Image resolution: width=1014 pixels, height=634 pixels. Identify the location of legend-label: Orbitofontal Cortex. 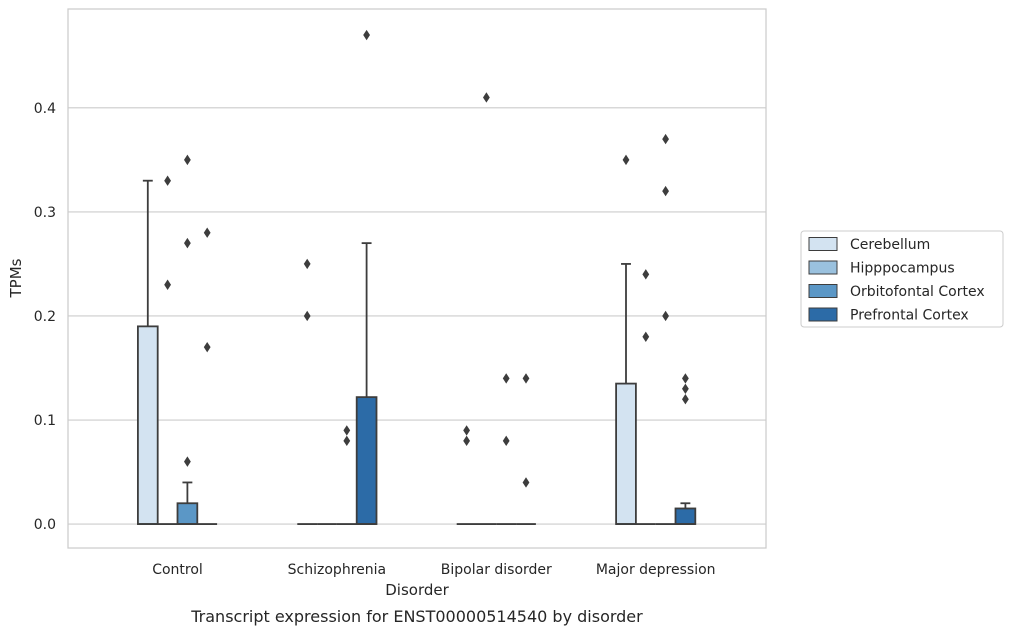
(917, 292).